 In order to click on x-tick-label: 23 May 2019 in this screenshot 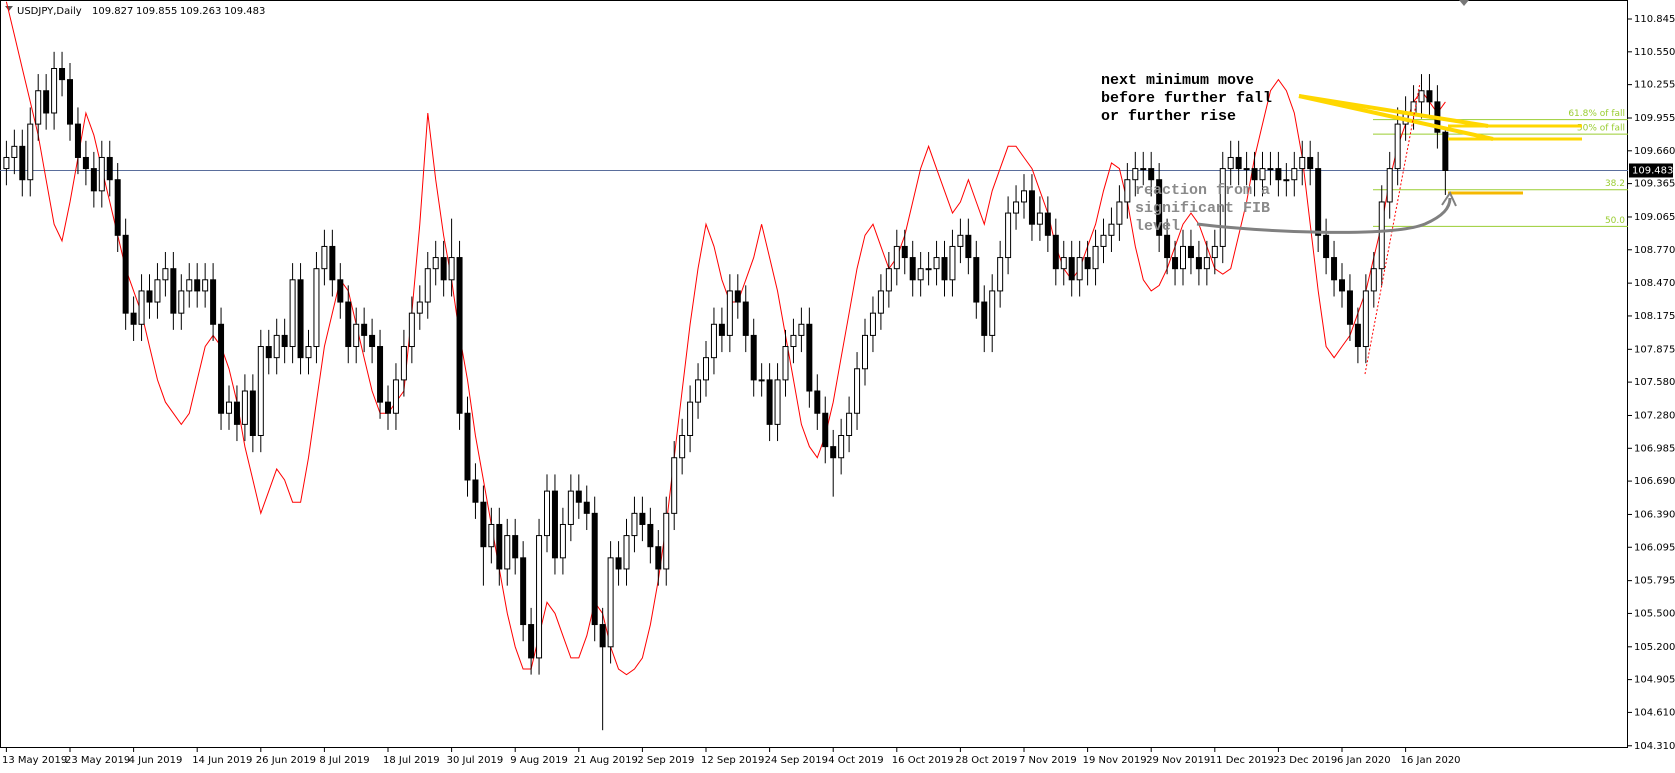, I will do `click(97, 760)`.